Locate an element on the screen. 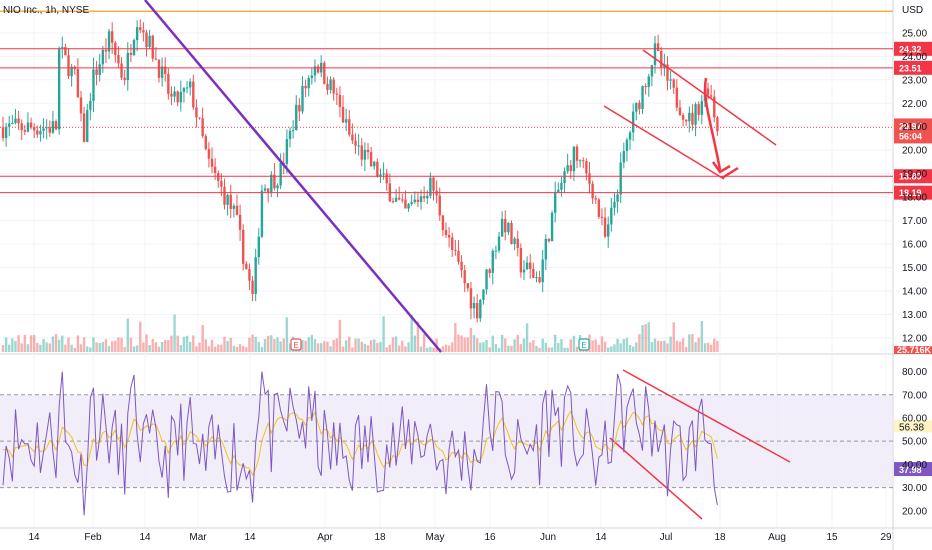  last-price-badge is located at coordinates (913, 131).